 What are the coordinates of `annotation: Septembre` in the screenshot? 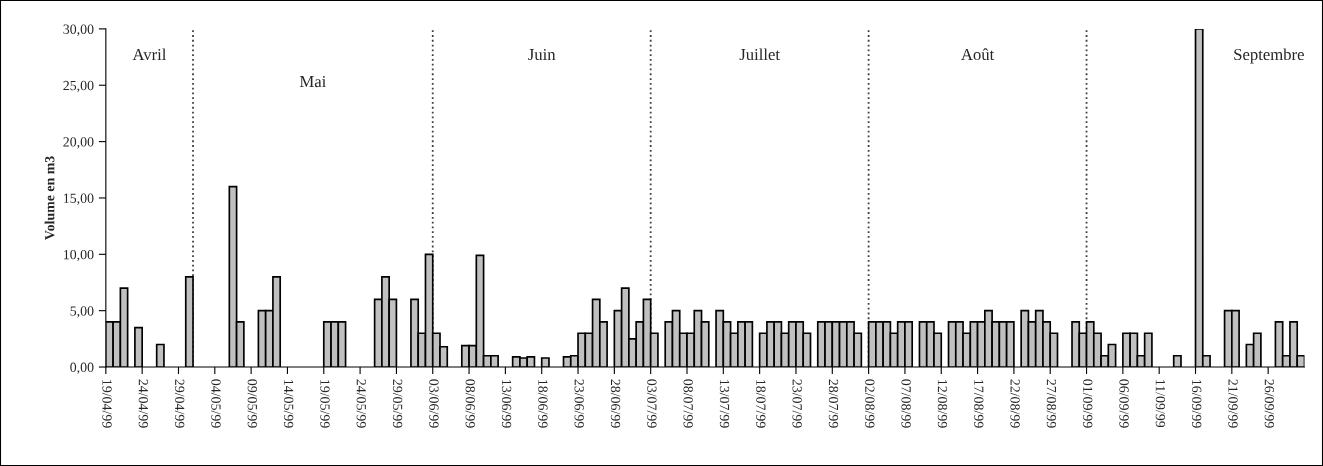 It's located at (1269, 56).